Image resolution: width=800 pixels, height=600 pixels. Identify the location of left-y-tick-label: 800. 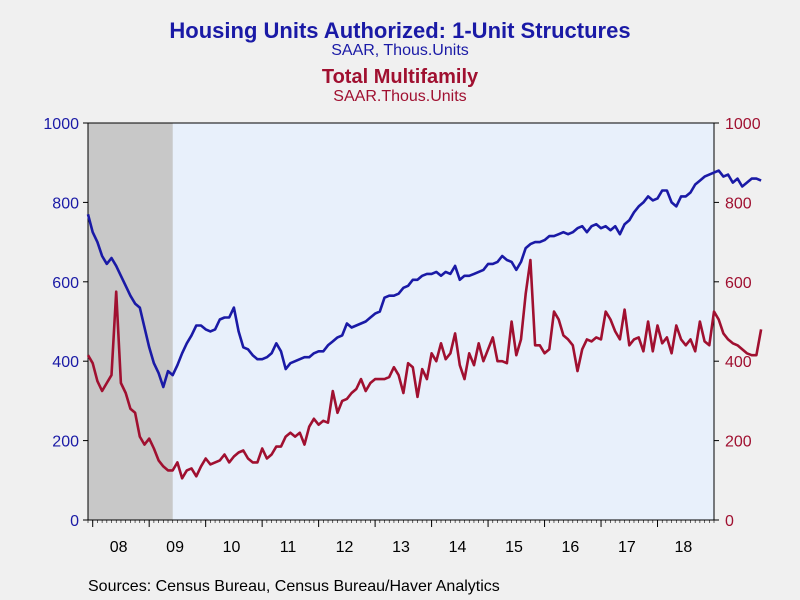
(65, 203).